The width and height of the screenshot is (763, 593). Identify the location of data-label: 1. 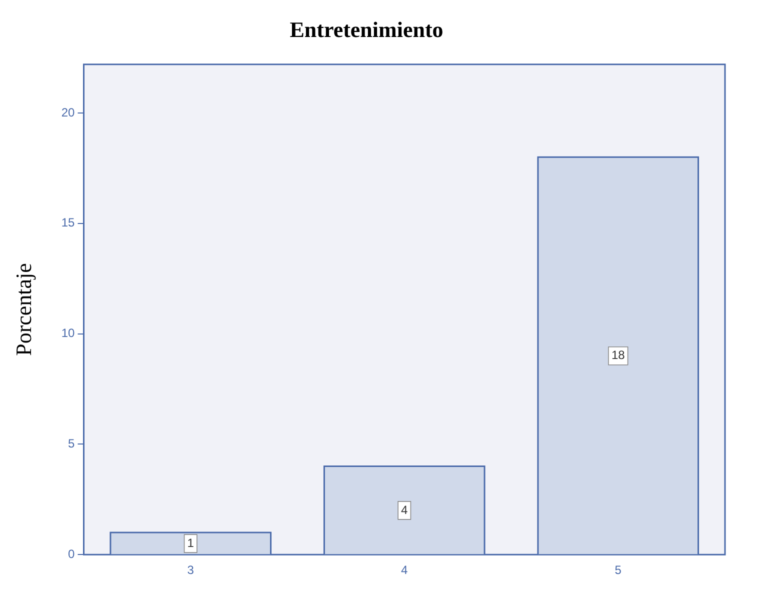
(190, 543).